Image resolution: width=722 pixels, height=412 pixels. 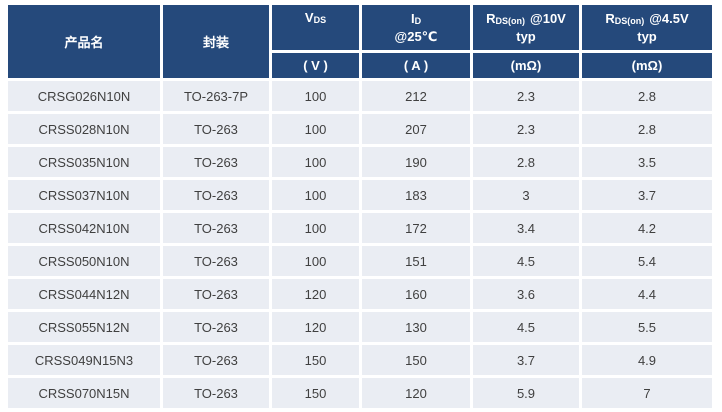 I want to click on table-row: CRSS055N12N TO-263 120 130 4.5 5.5, so click(x=360, y=327).